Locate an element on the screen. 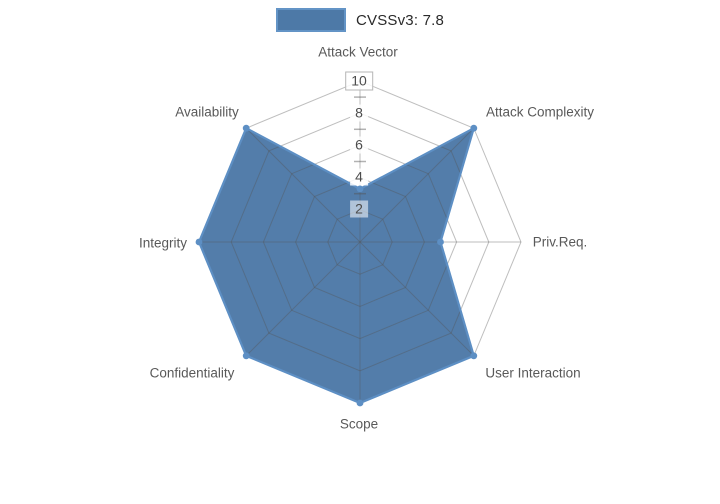 This screenshot has width=720, height=504. radial-tick-10: 10 is located at coordinates (359, 81).